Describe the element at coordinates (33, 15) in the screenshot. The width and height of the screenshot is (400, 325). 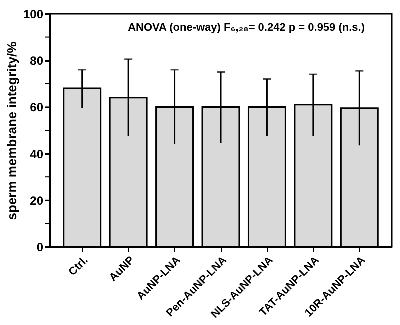
I see `y-tick-label: 100` at that location.